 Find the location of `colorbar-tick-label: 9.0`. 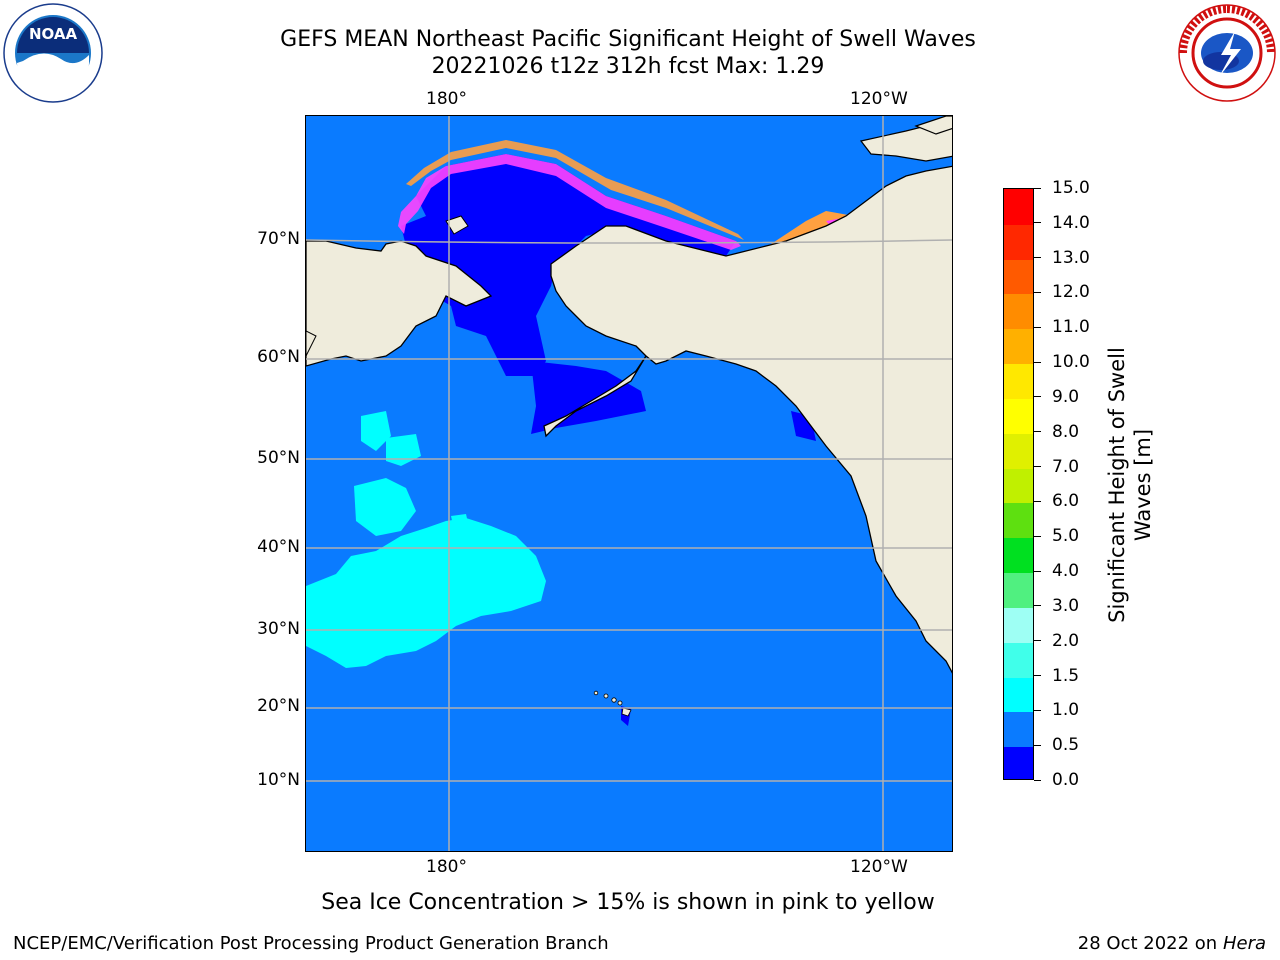

colorbar-tick-label: 9.0 is located at coordinates (1066, 396).